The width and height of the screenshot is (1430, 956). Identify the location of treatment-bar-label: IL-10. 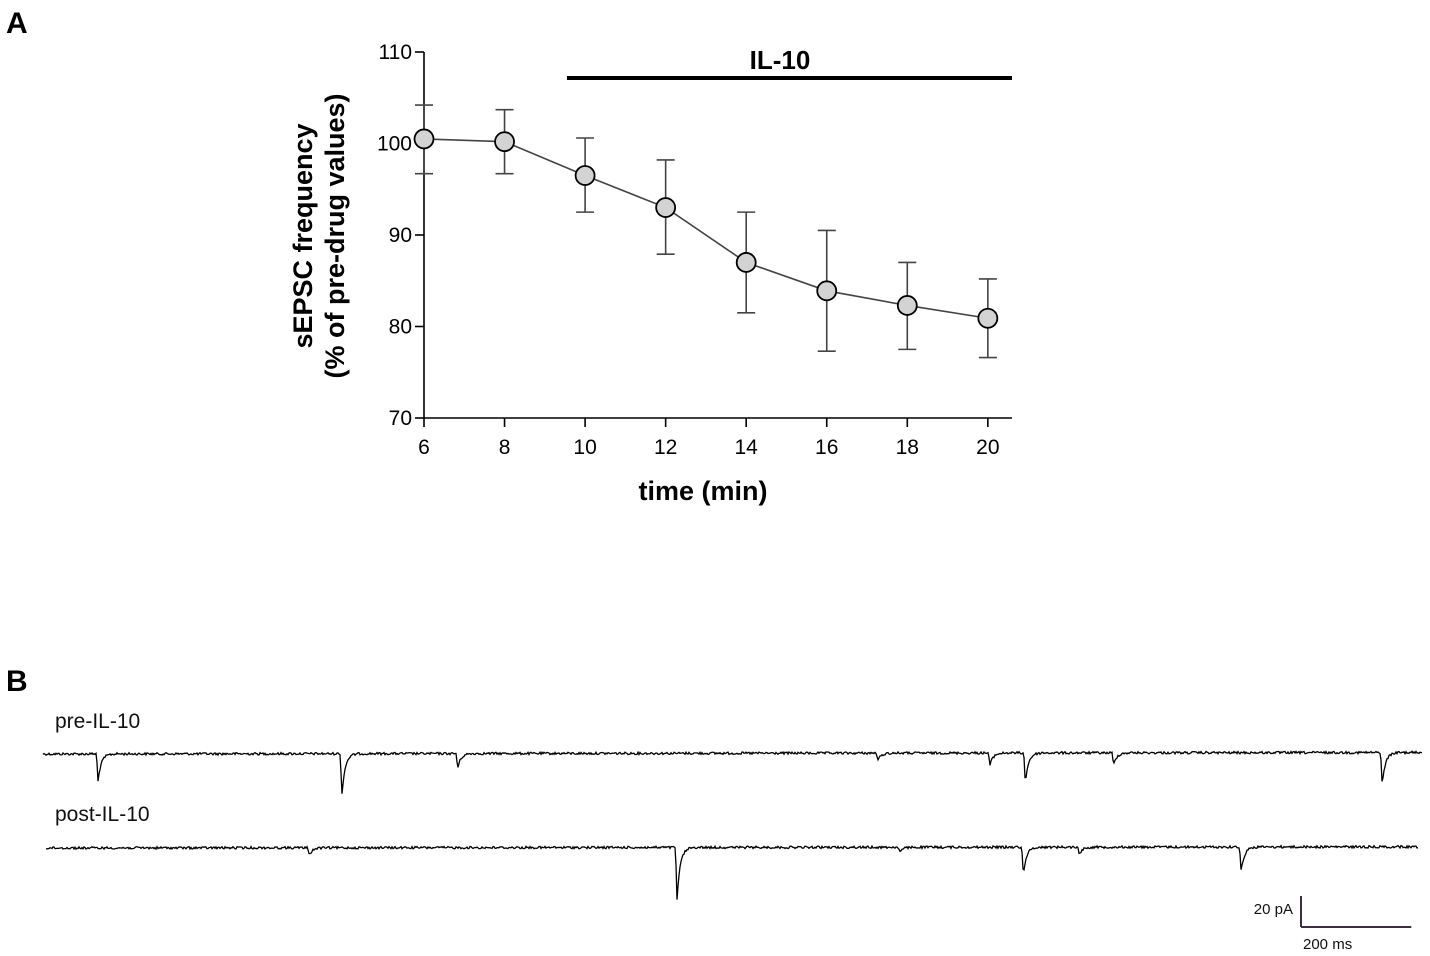
(780, 60).